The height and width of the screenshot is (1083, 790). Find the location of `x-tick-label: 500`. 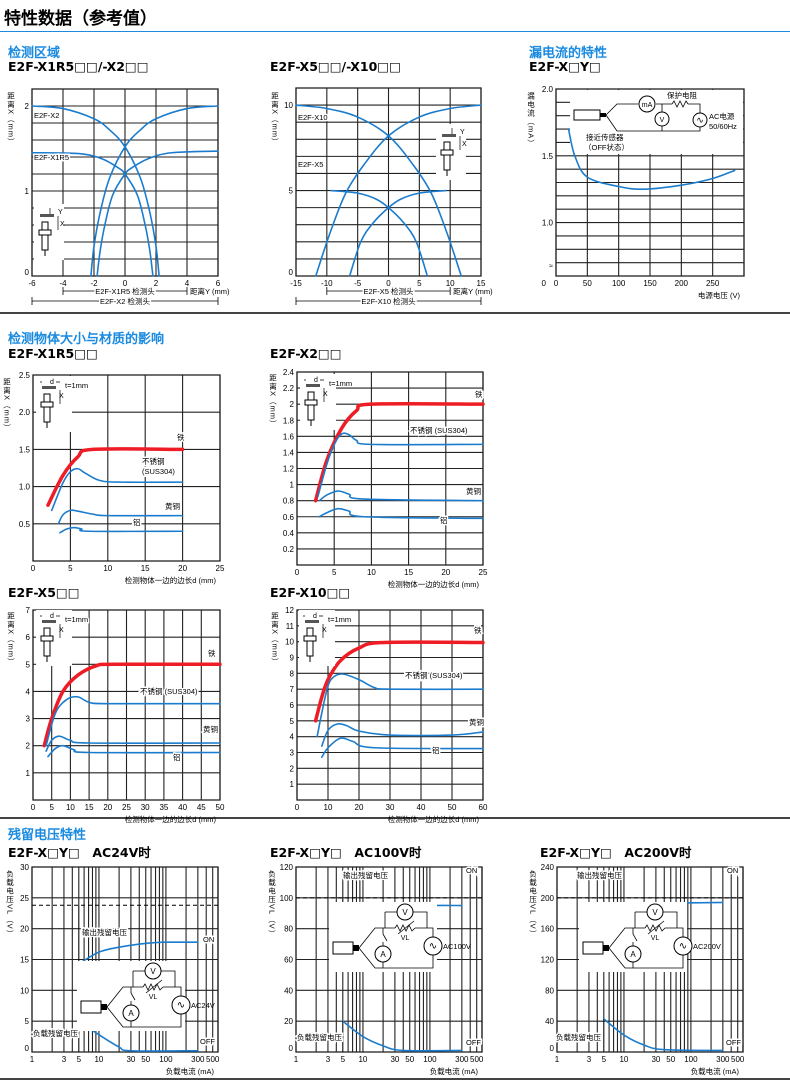

x-tick-label: 500 is located at coordinates (477, 1059).